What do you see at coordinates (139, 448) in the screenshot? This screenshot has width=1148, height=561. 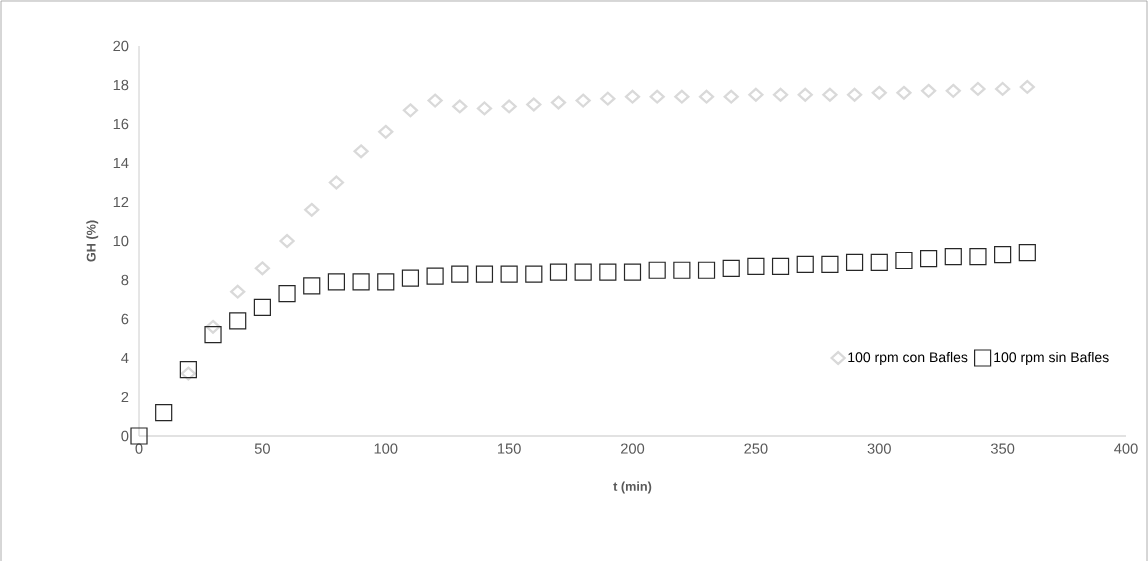 I see `x-tick-label: 0` at bounding box center [139, 448].